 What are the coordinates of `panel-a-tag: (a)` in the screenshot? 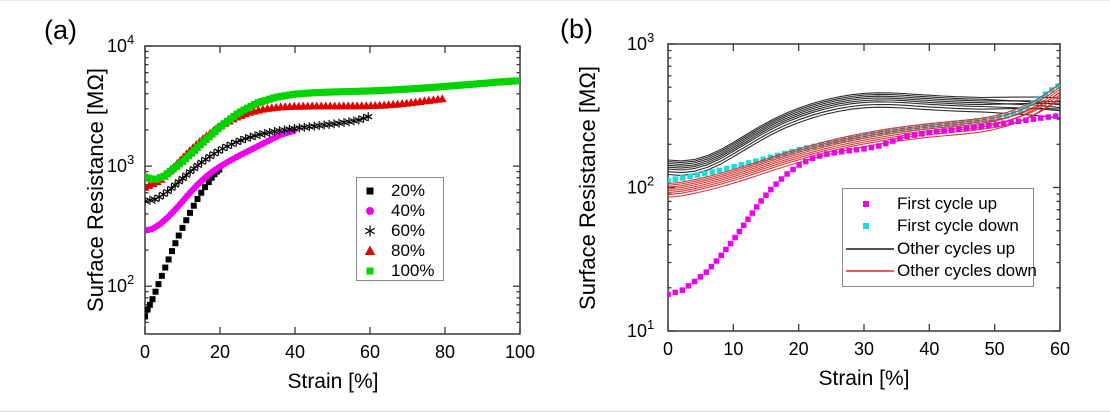 It's located at (60, 30).